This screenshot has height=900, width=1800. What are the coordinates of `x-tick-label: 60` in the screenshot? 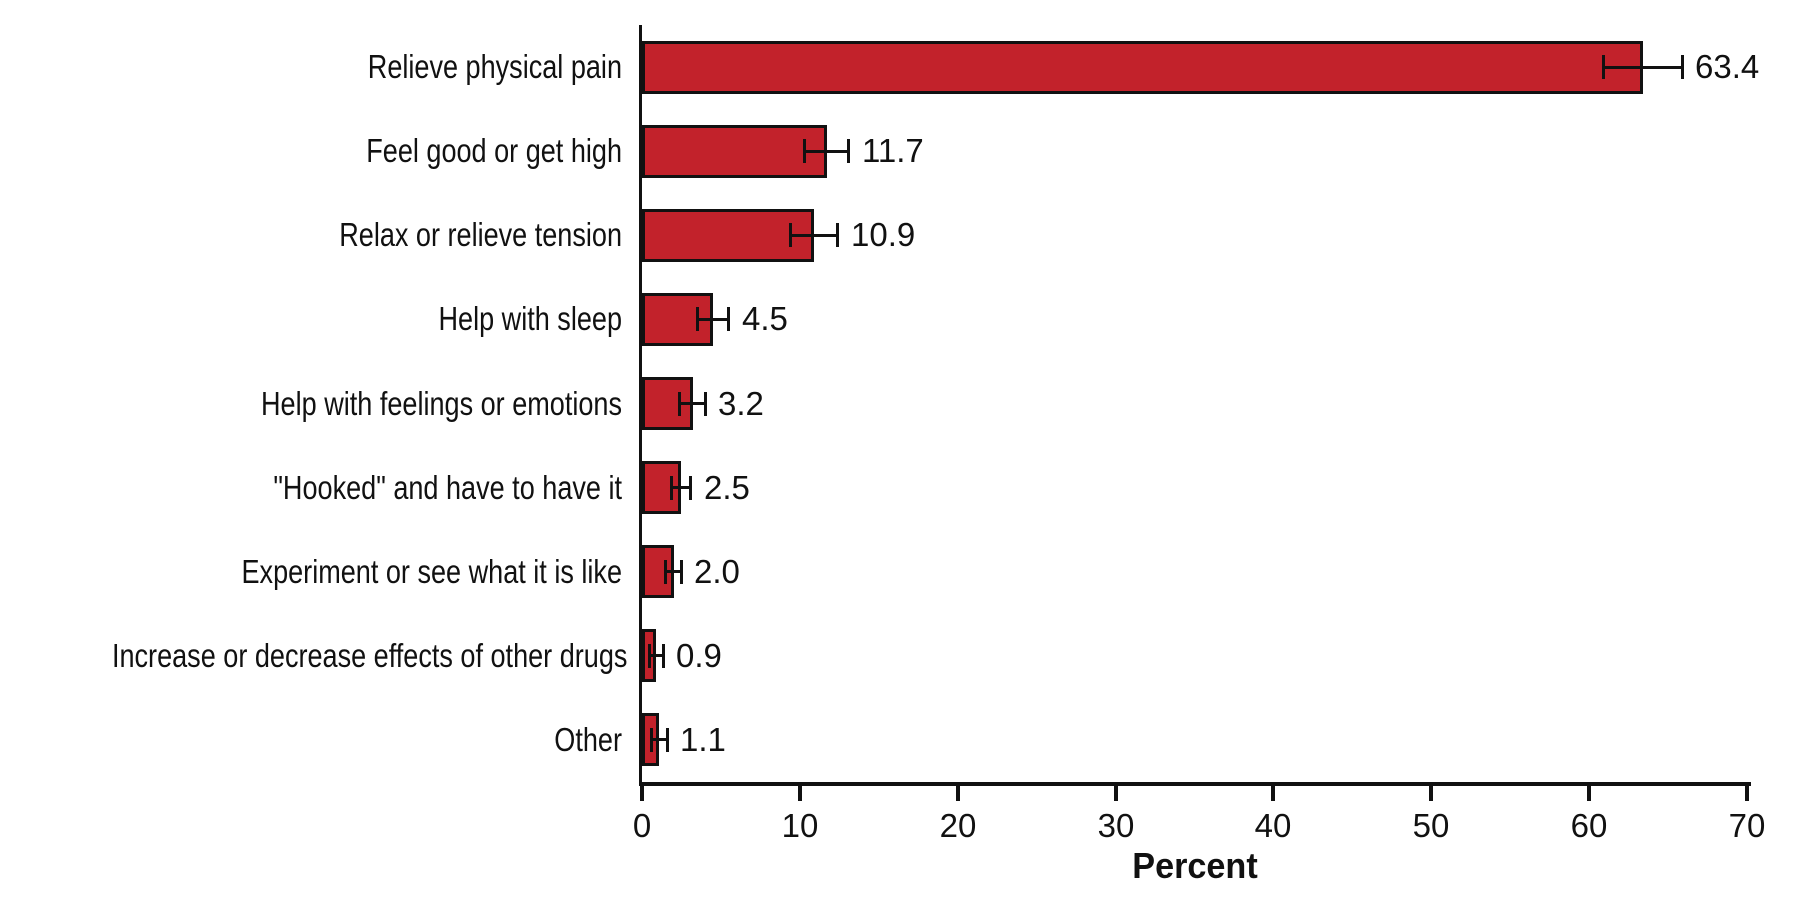 It's located at (1589, 825).